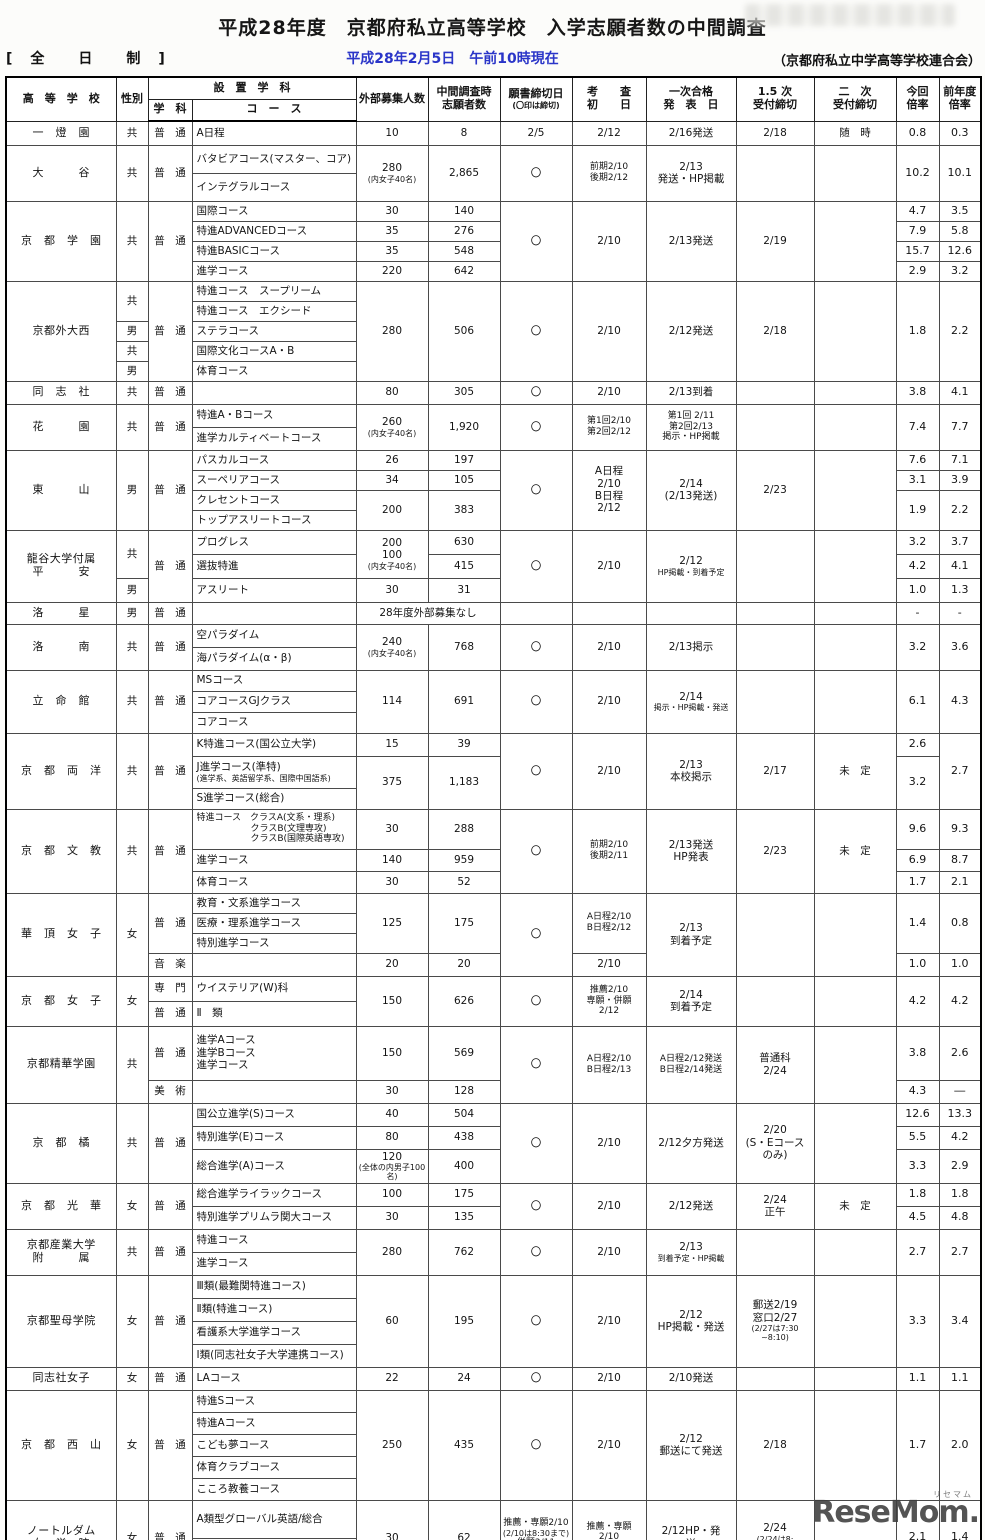  I want to click on table-row: 海パラダイム(α・β), so click(493, 658).